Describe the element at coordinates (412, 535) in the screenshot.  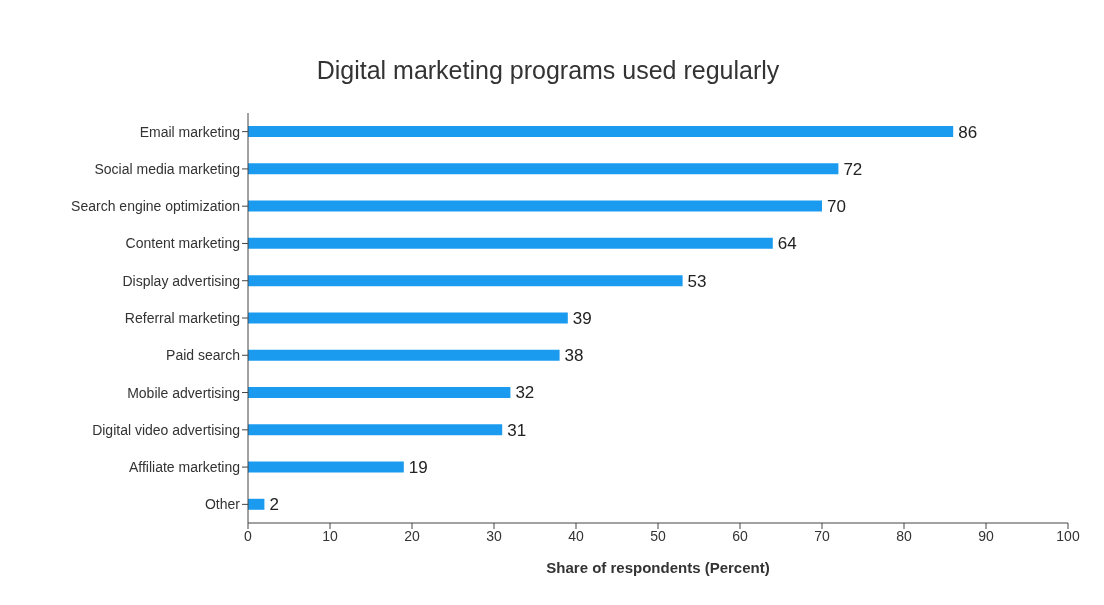
I see `x-tick-label: 20` at that location.